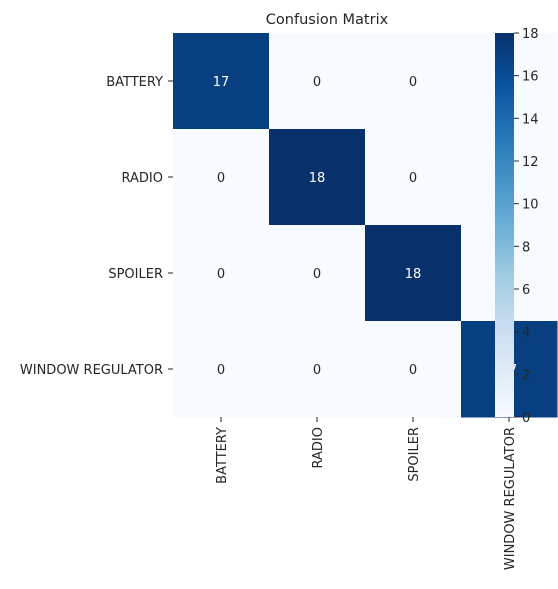 This screenshot has width=558, height=589. What do you see at coordinates (135, 274) in the screenshot?
I see `y-tick-label: SPOILER` at bounding box center [135, 274].